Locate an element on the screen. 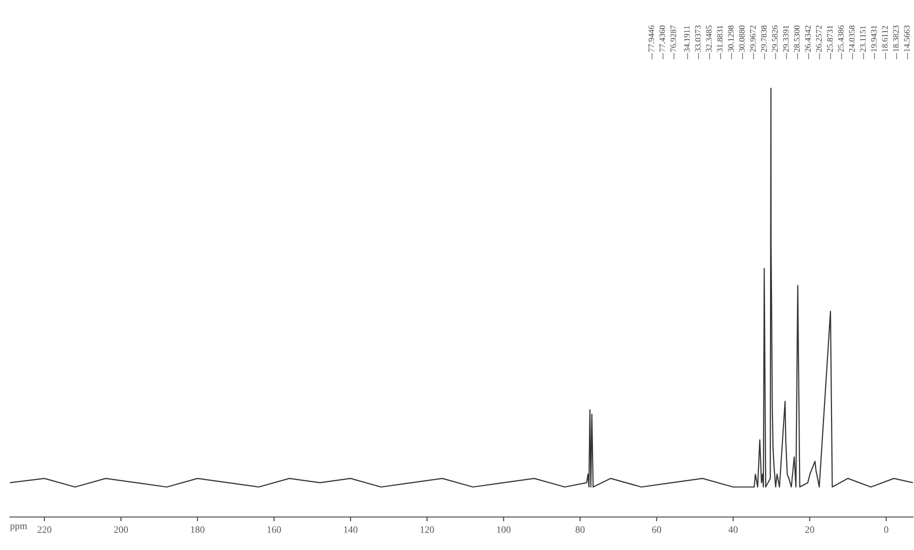 This screenshot has height=550, width=914. x-tick-label: 0 is located at coordinates (886, 529).